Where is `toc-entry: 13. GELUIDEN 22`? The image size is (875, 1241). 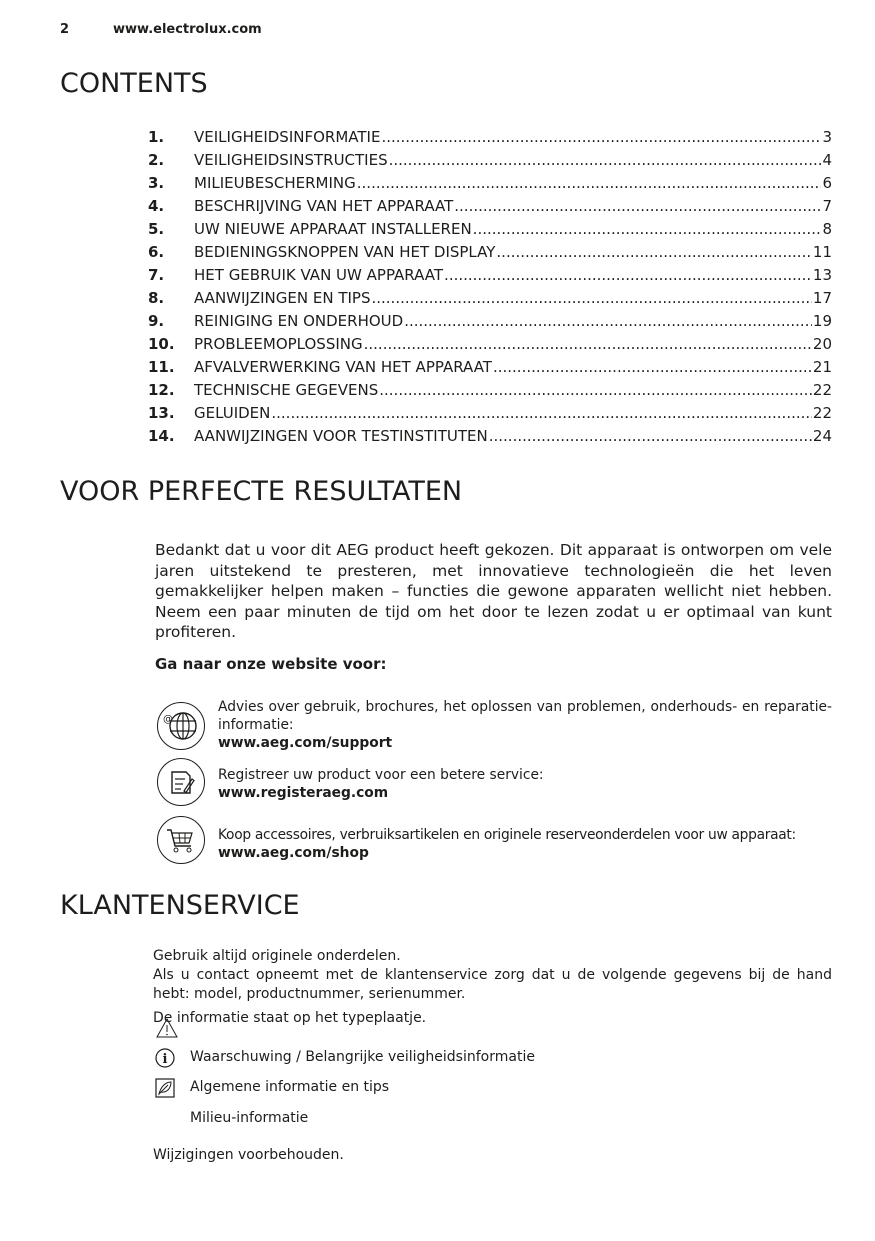
toc-entry: 13. GELUIDEN 22 is located at coordinates (490, 415).